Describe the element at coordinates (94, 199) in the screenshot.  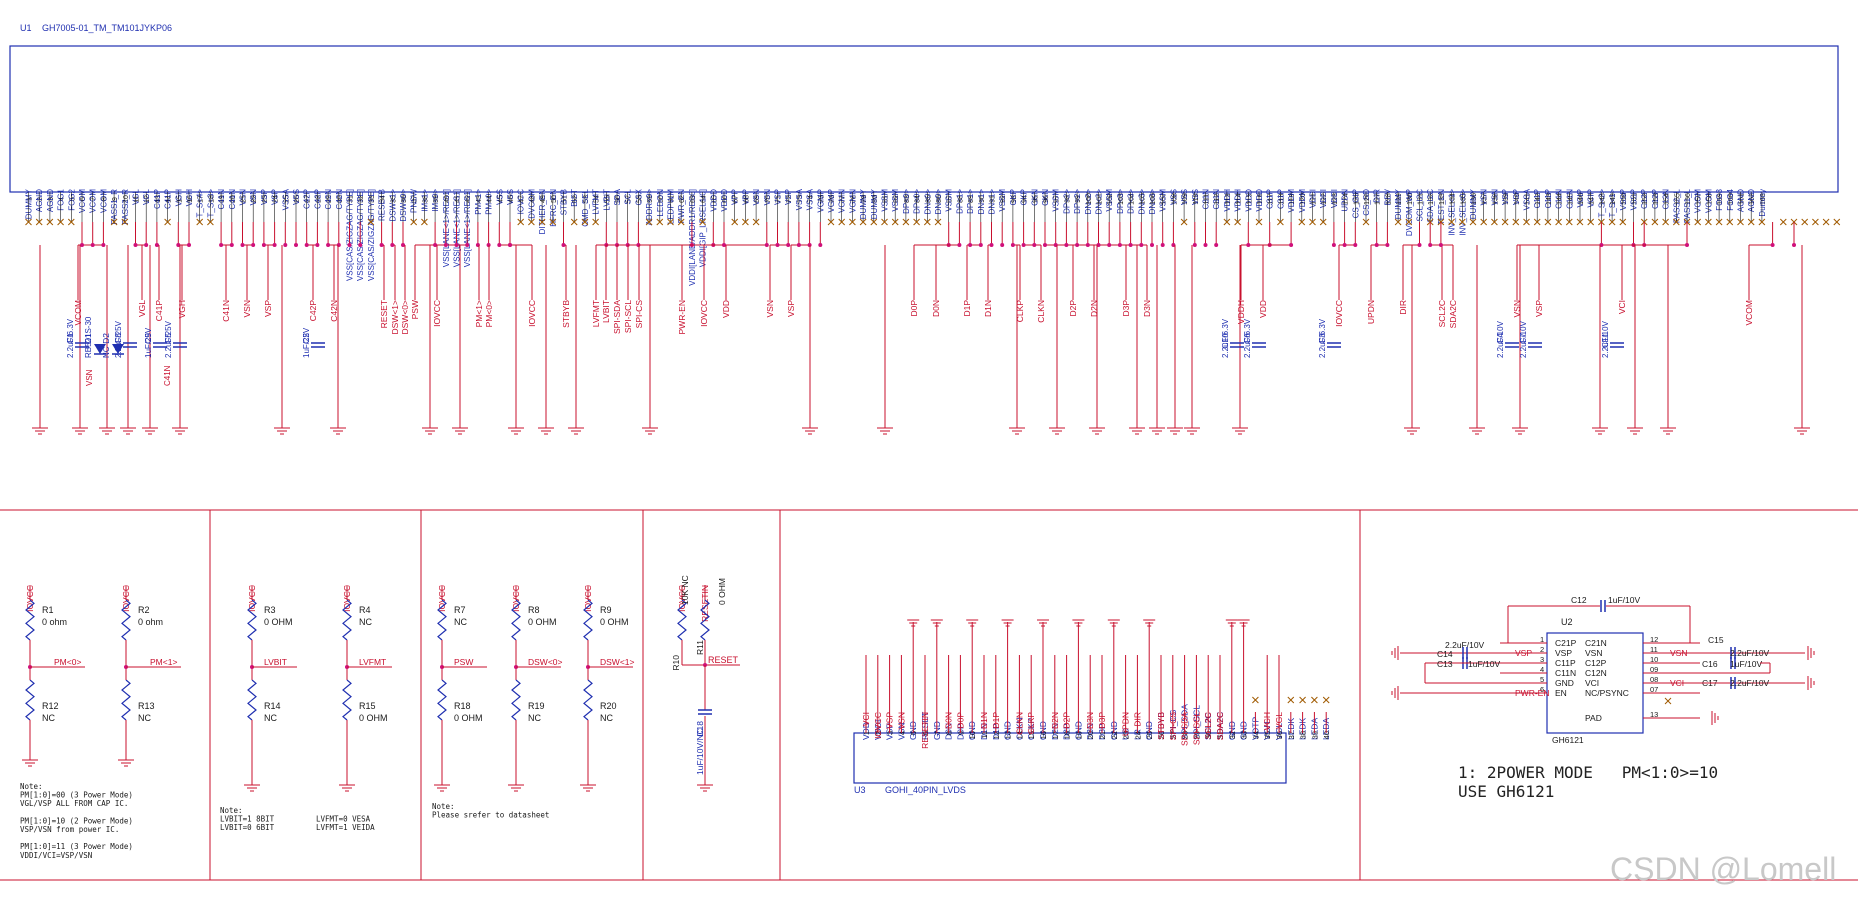
I see `u1-pin-number: 7` at that location.